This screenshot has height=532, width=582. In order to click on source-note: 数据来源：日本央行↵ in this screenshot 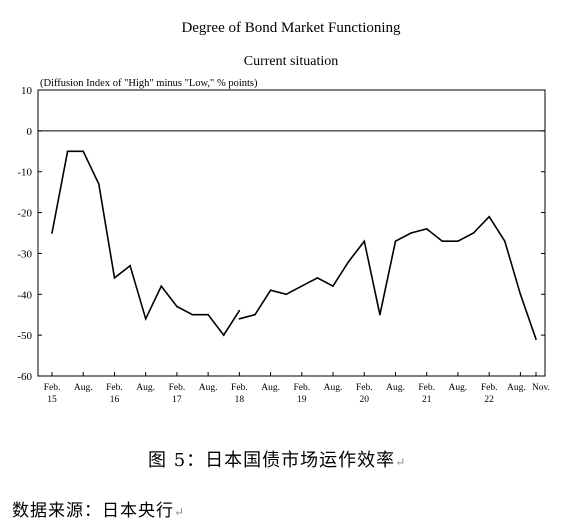, I will do `click(98, 508)`.